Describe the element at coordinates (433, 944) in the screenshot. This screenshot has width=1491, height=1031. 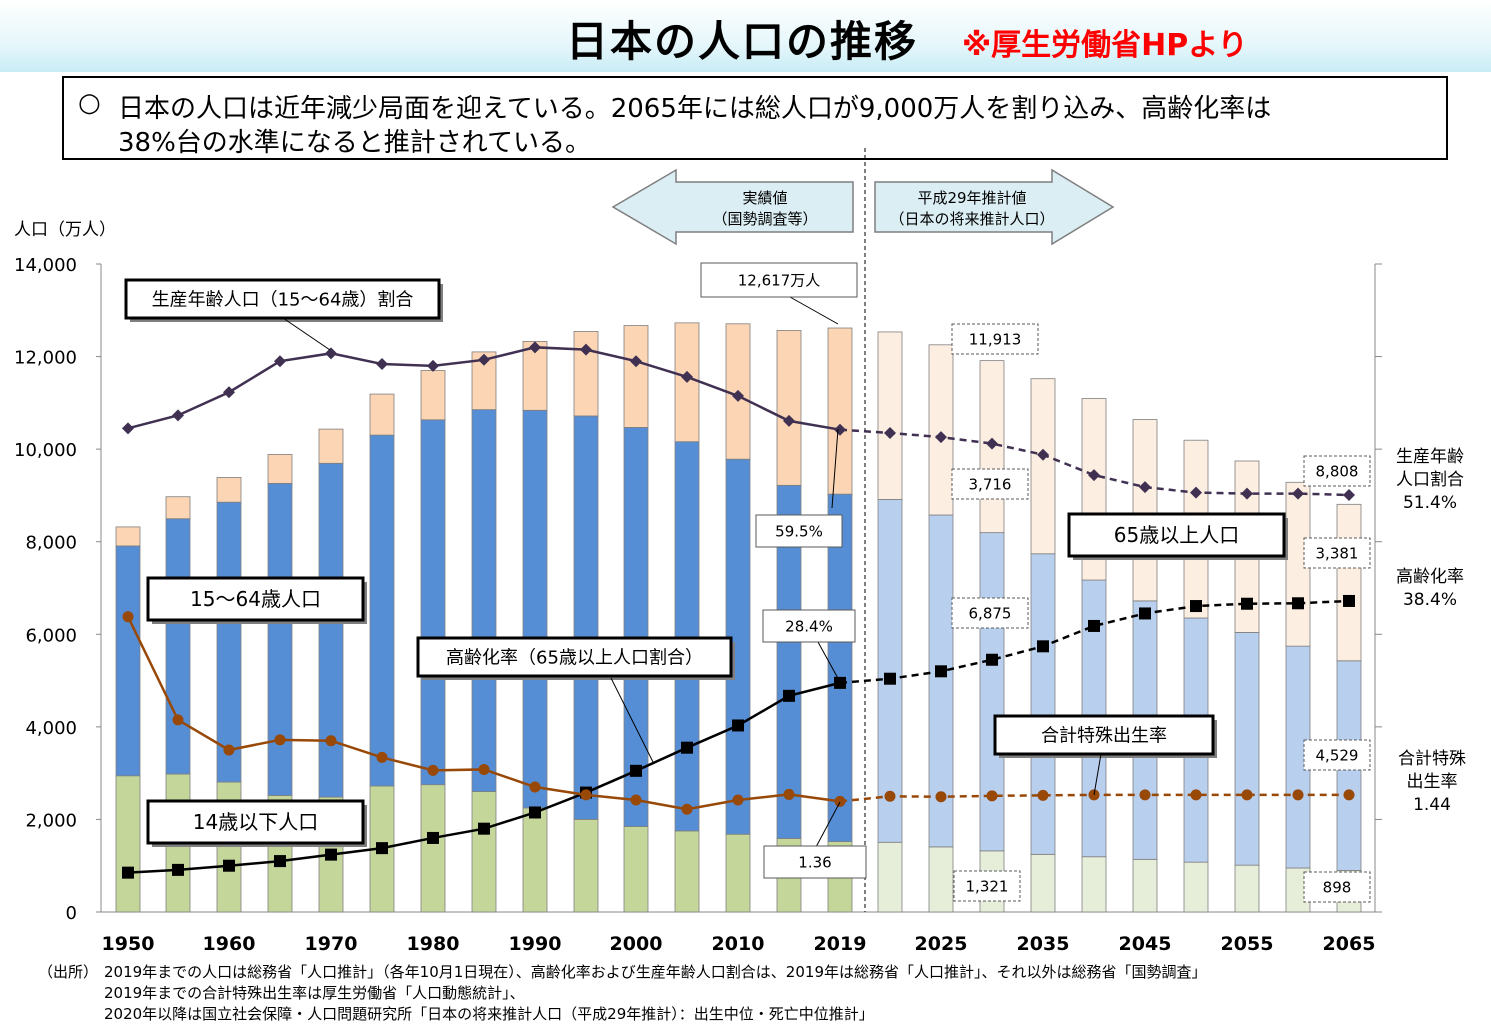
I see `x-tick-label: 1980` at that location.